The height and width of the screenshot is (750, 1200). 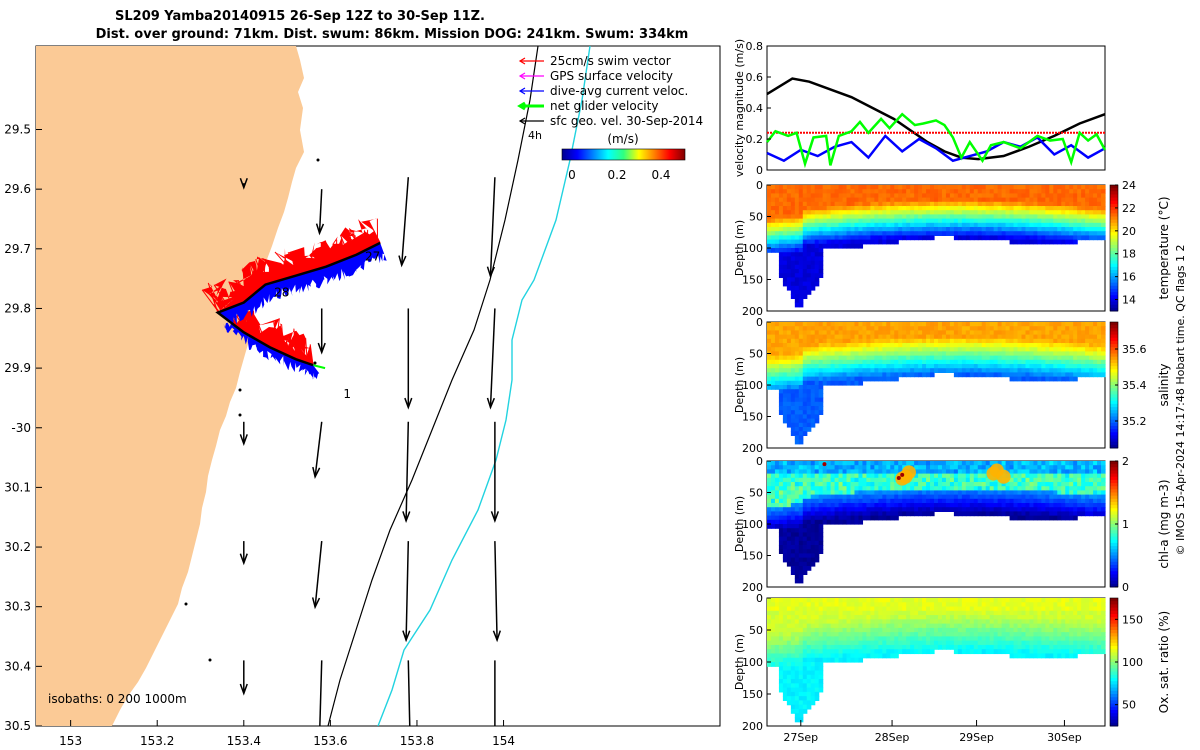 What do you see at coordinates (1125, 461) in the screenshot?
I see `chlorophyll-colorbar-tick-label: 2` at bounding box center [1125, 461].